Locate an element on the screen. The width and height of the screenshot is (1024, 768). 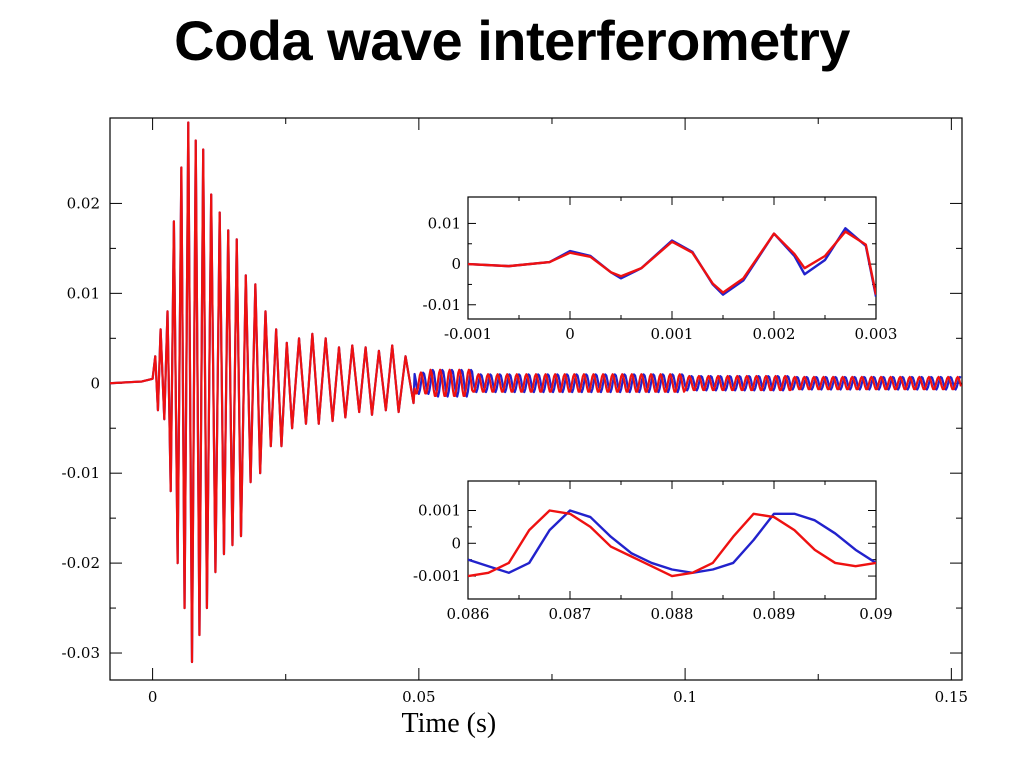
inset-bottom-x-tick-label: 0.09 is located at coordinates (875, 614).